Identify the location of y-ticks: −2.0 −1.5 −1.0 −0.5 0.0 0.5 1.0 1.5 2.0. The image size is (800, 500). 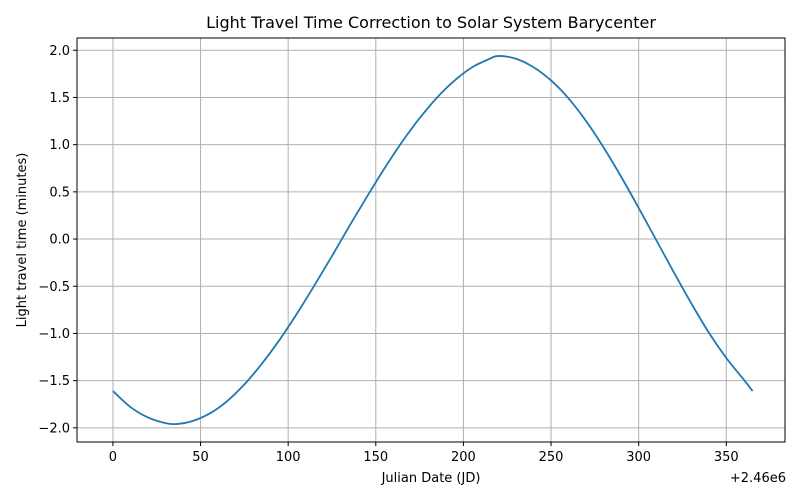
(57, 240).